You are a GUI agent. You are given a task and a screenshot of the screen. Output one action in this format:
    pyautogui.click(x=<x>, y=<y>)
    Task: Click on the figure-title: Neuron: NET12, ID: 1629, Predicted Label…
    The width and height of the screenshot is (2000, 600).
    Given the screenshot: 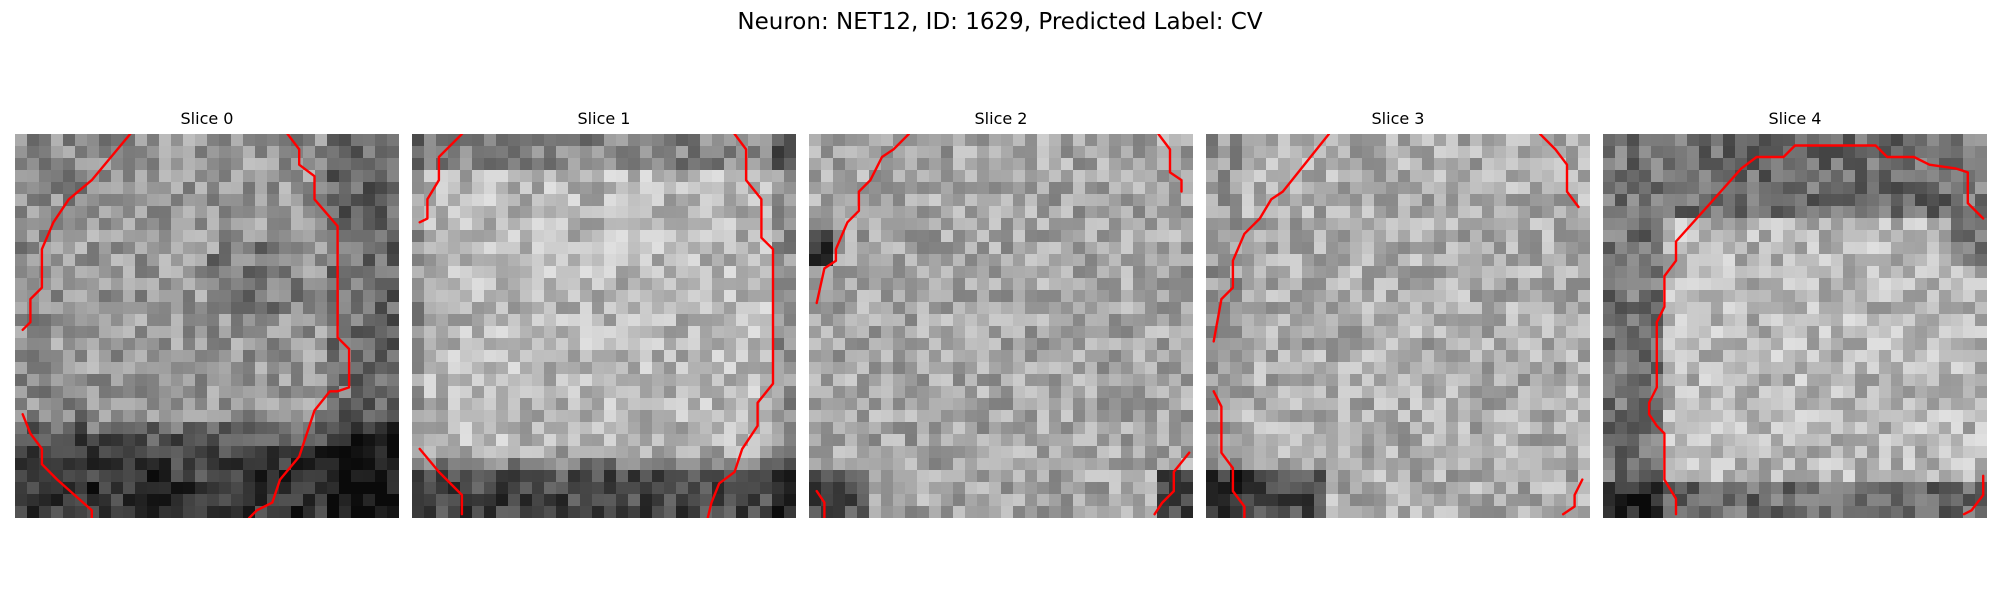 What is the action you would take?
    pyautogui.click(x=1000, y=22)
    